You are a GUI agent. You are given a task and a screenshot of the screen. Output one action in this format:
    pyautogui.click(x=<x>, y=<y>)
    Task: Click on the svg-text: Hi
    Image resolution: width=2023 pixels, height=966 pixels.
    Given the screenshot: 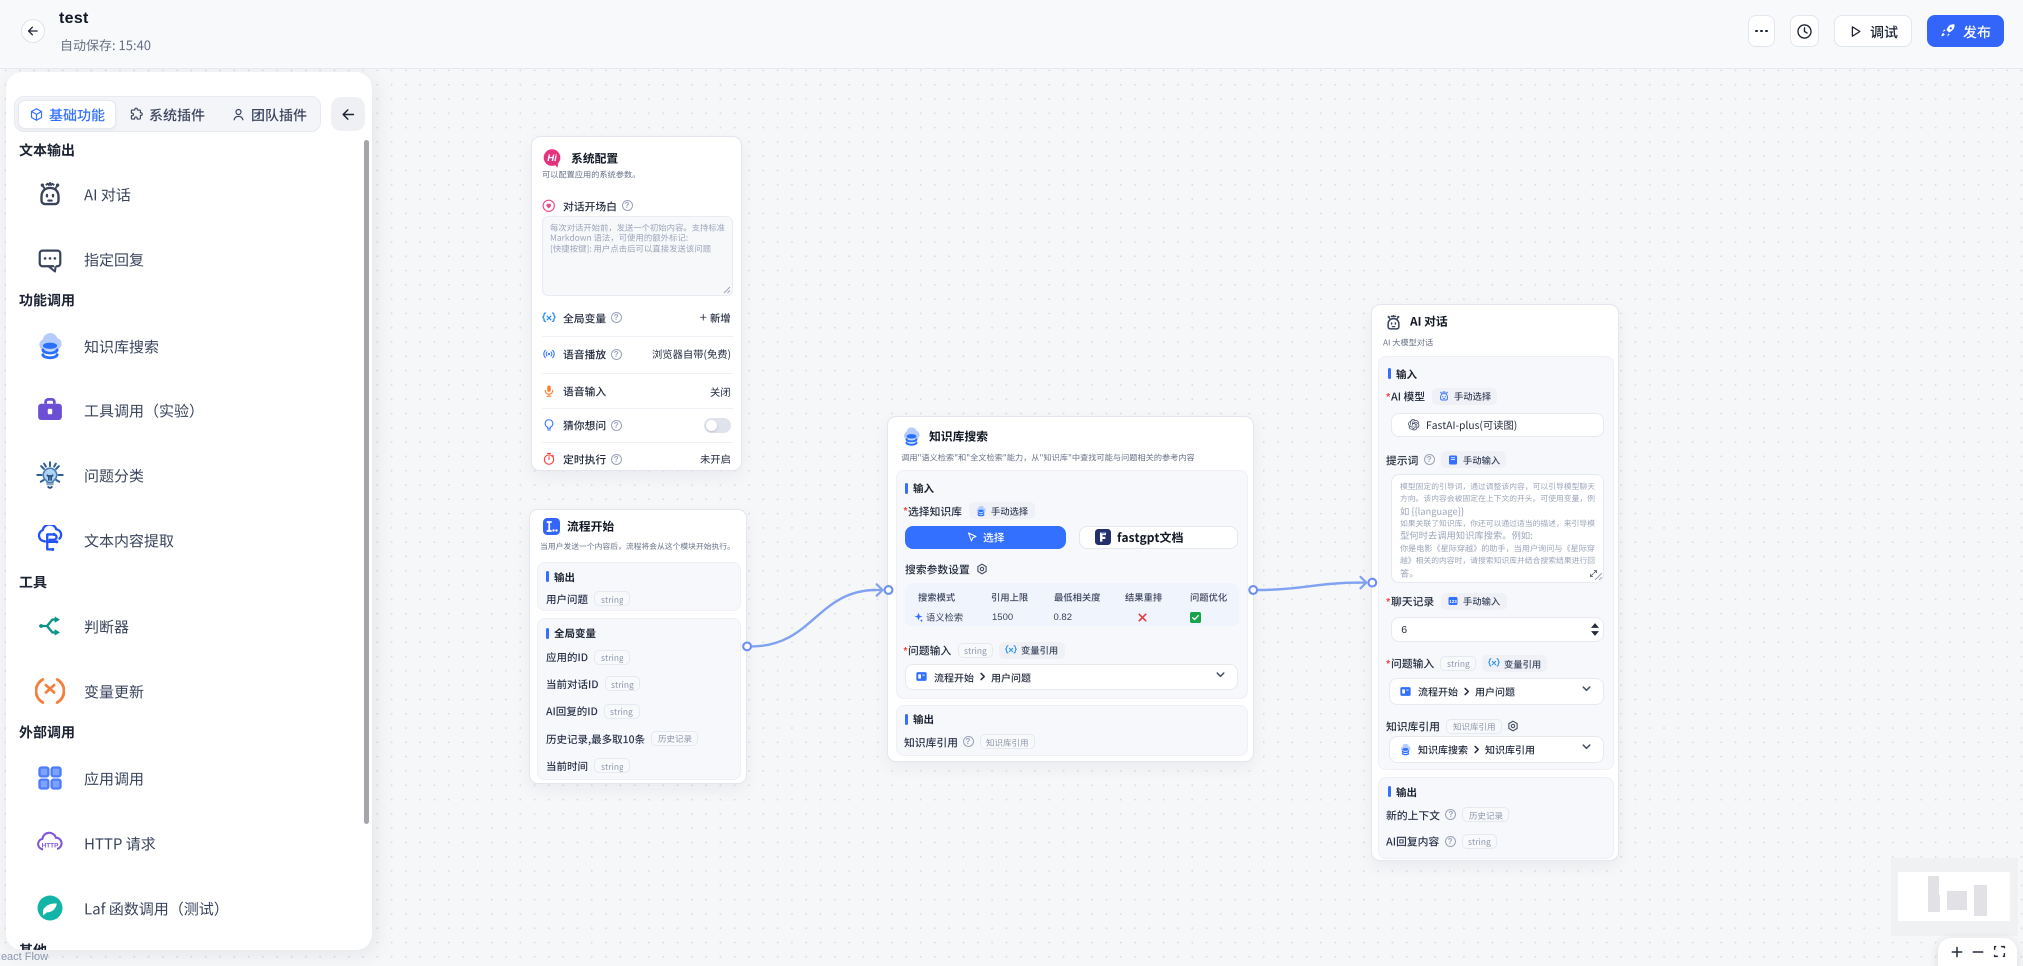 What is the action you would take?
    pyautogui.click(x=552, y=158)
    